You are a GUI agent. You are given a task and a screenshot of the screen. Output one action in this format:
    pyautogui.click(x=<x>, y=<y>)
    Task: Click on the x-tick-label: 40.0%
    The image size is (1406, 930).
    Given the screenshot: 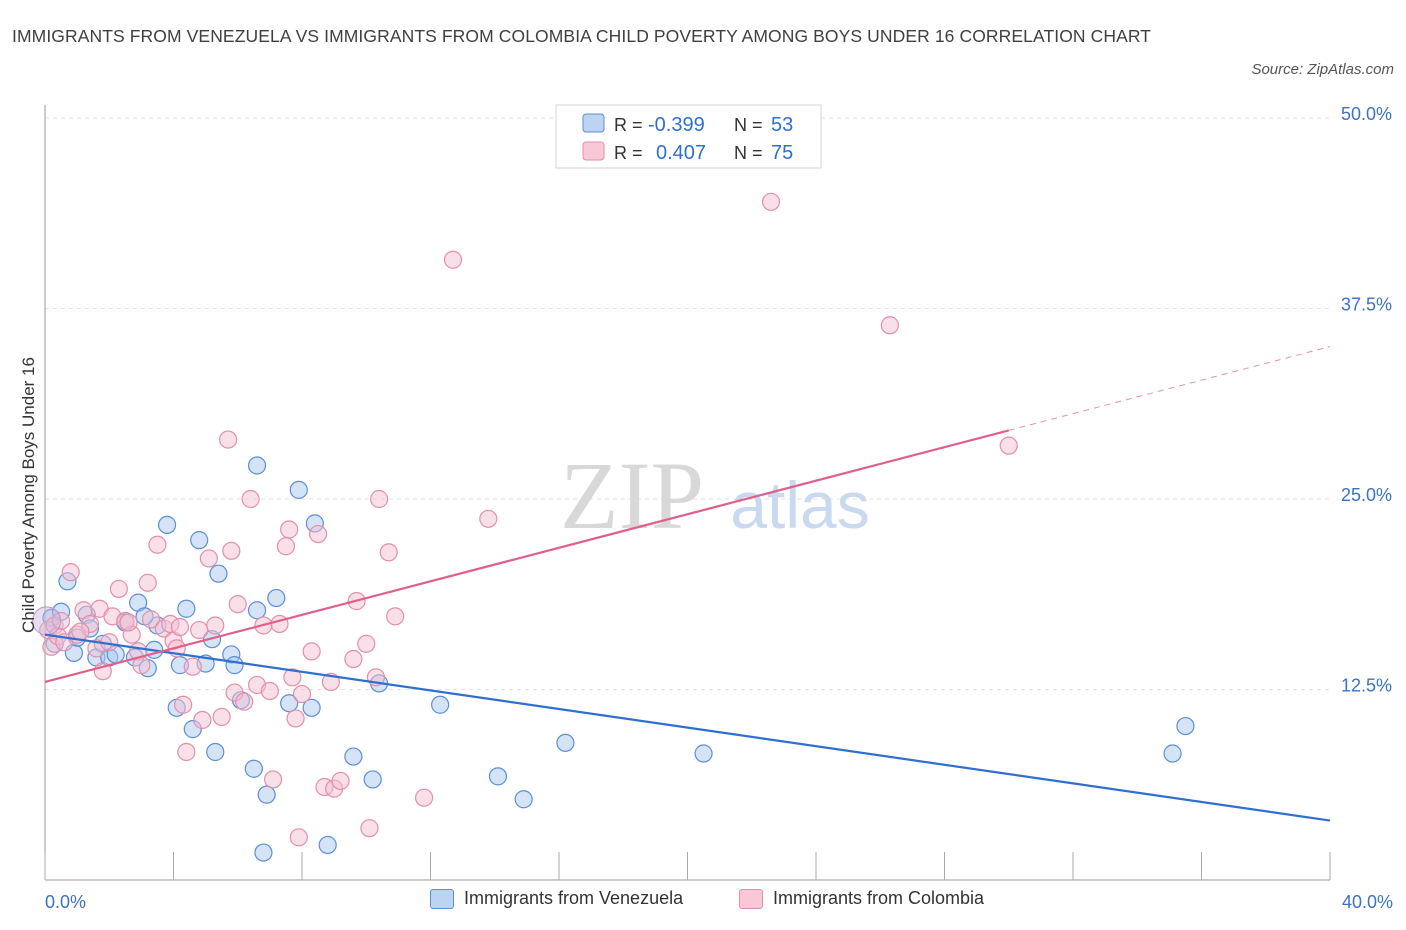 What is the action you would take?
    pyautogui.click(x=1367, y=902)
    